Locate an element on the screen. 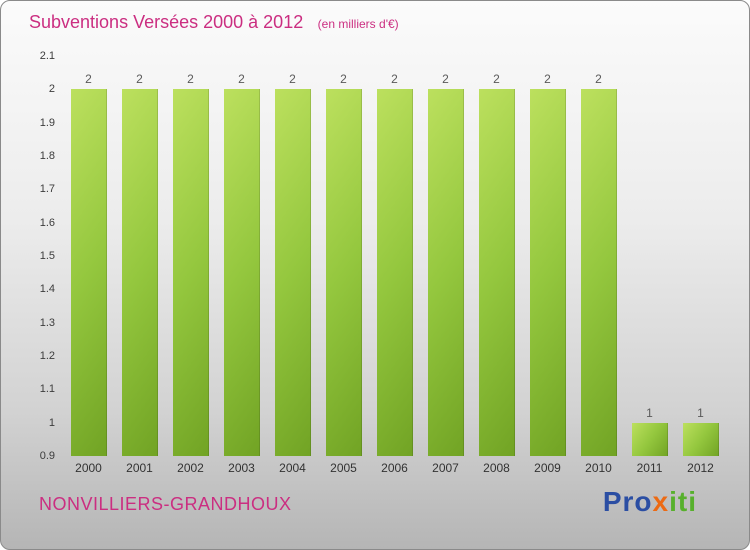 Image resolution: width=750 pixels, height=550 pixels. logo-part-iti: iti is located at coordinates (683, 501).